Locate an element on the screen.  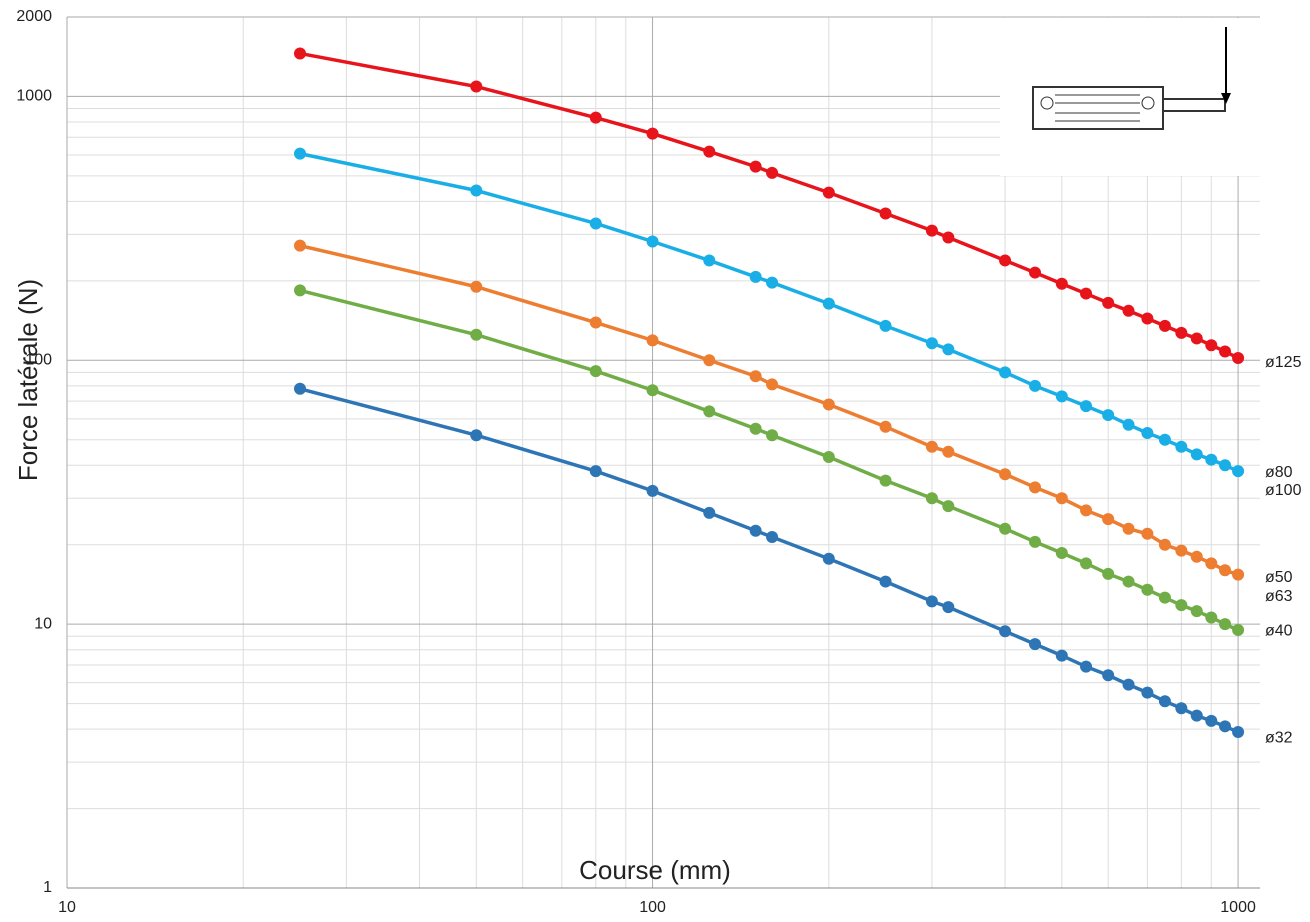
x-tick-label: 100 is located at coordinates (652, 907).